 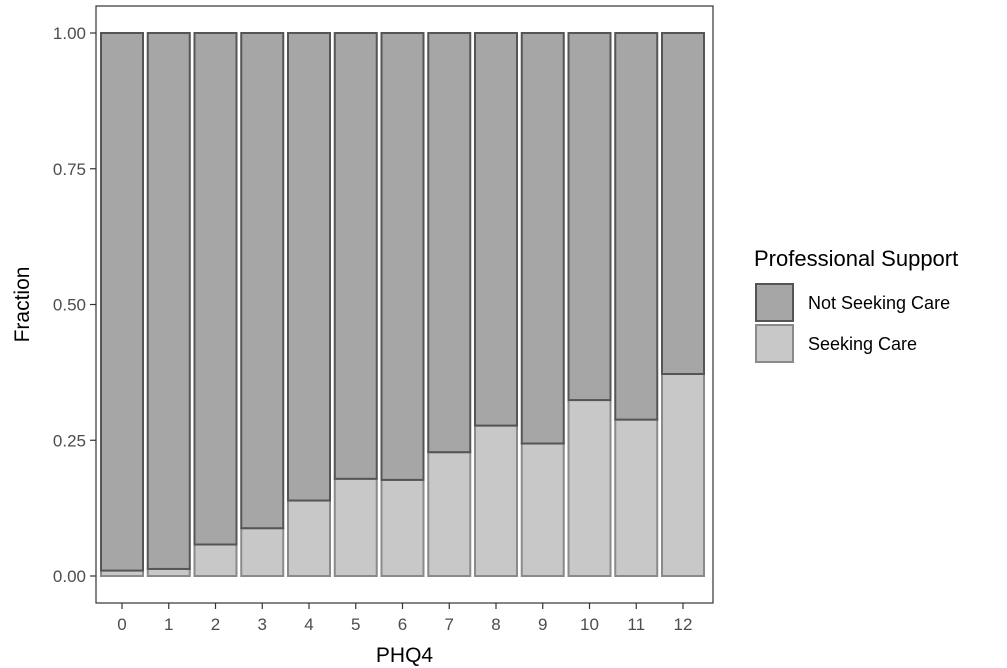 I want to click on x-tick-label: 5, so click(x=355, y=624).